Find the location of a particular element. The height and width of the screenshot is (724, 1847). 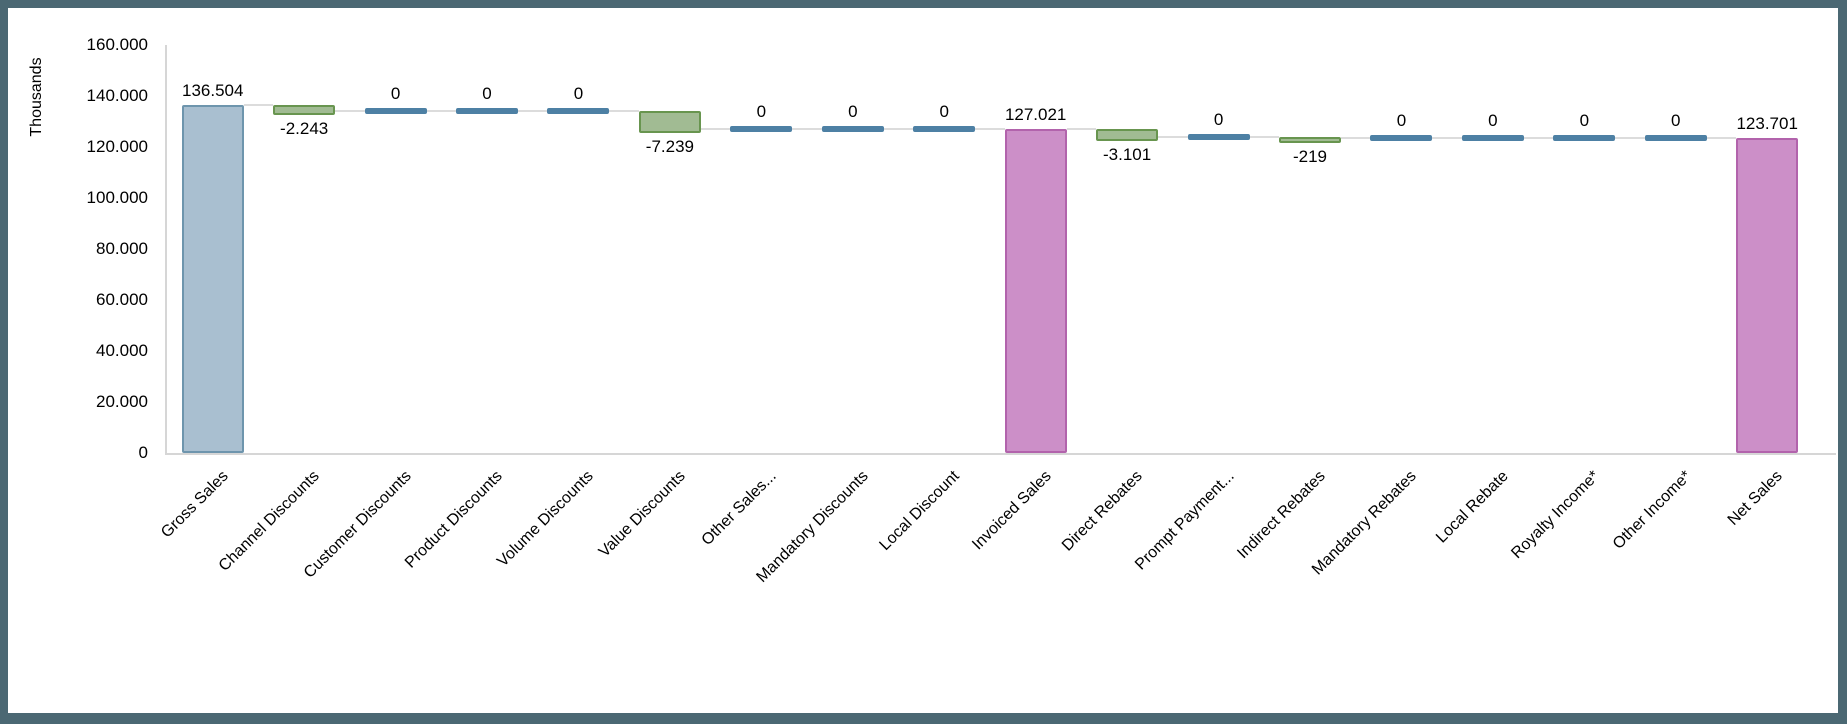

value-label-other-sales: 0 is located at coordinates (761, 112).